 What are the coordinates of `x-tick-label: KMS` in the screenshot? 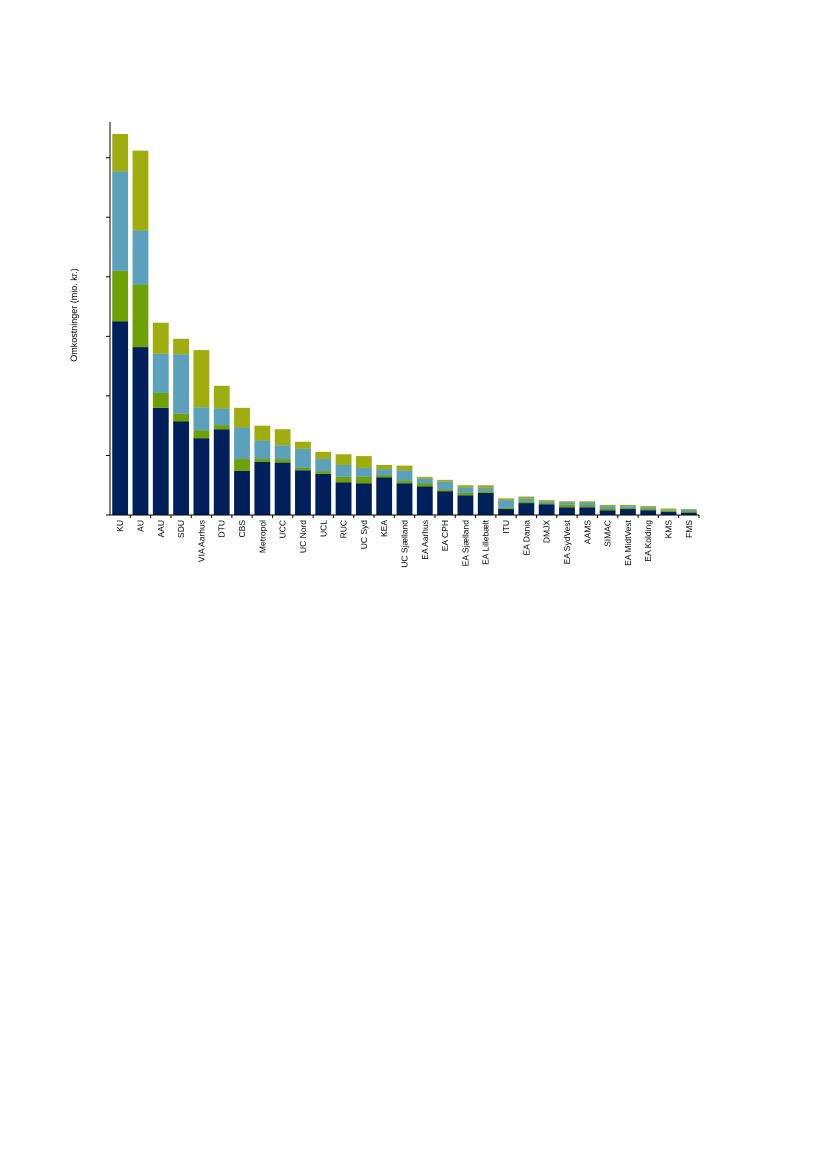 It's located at (669, 529).